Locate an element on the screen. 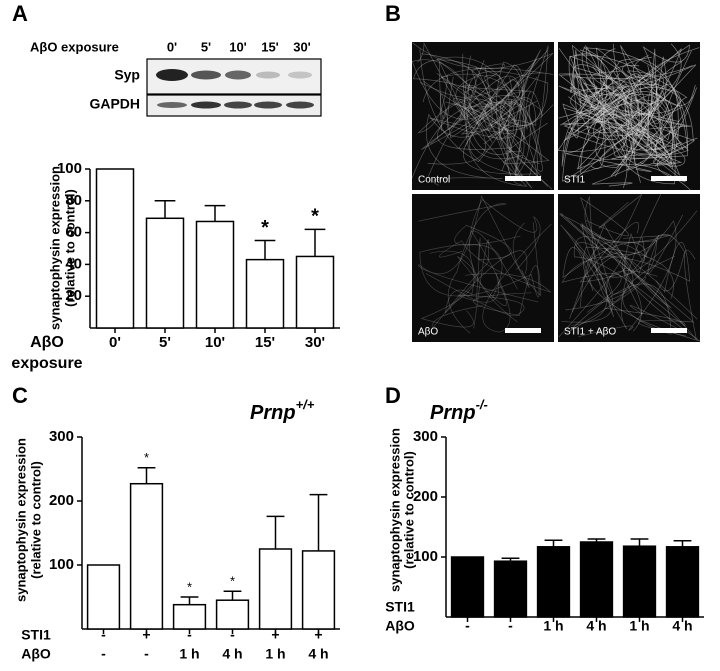  image-bg is located at coordinates (483, 268).